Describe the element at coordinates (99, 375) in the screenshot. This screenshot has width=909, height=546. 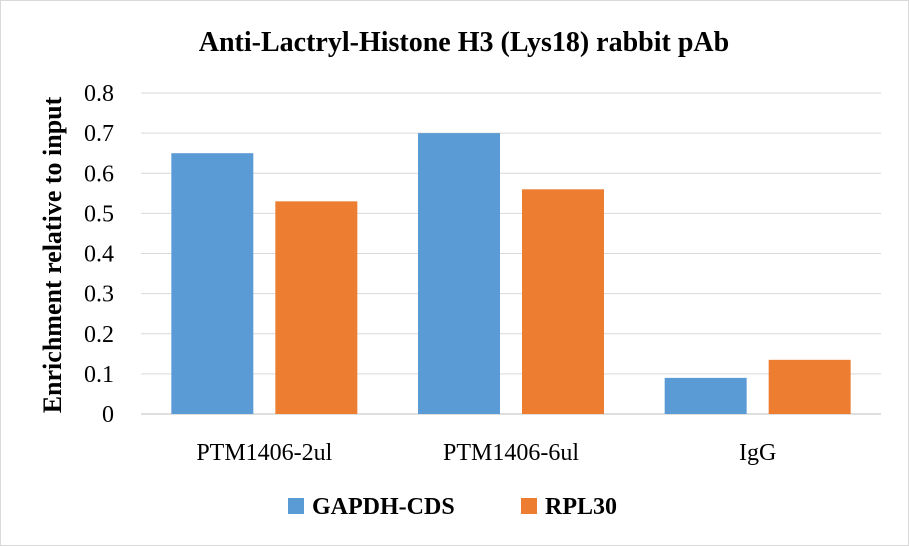
I see `y-tick-label: 0.1` at that location.